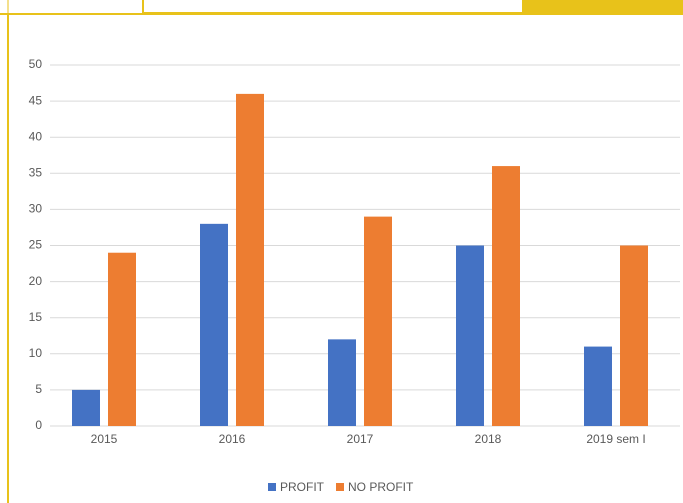  What do you see at coordinates (360, 439) in the screenshot?
I see `x-tick-label: 2017` at bounding box center [360, 439].